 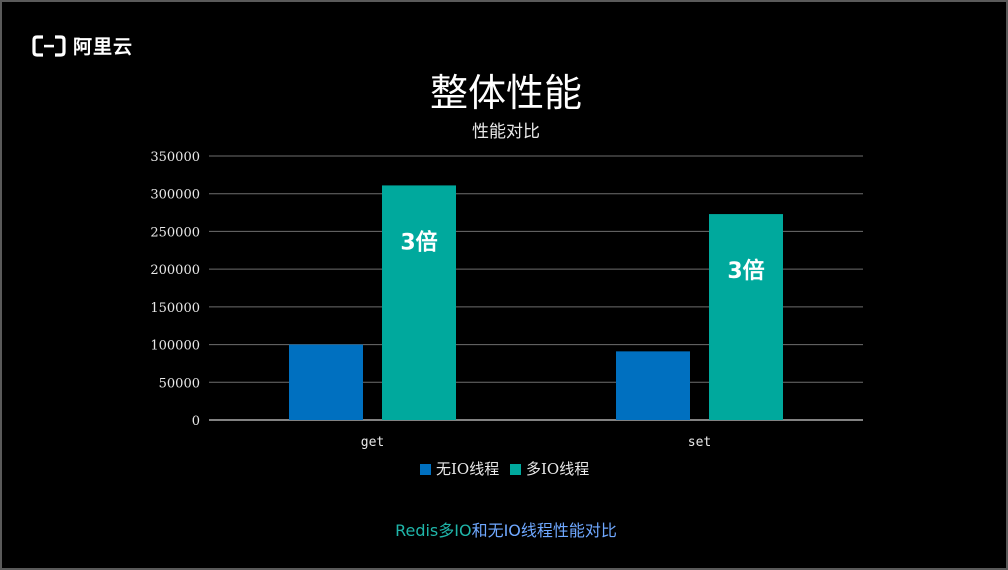 What do you see at coordinates (326, 382) in the screenshot?
I see `bar-get-no-io-thread` at bounding box center [326, 382].